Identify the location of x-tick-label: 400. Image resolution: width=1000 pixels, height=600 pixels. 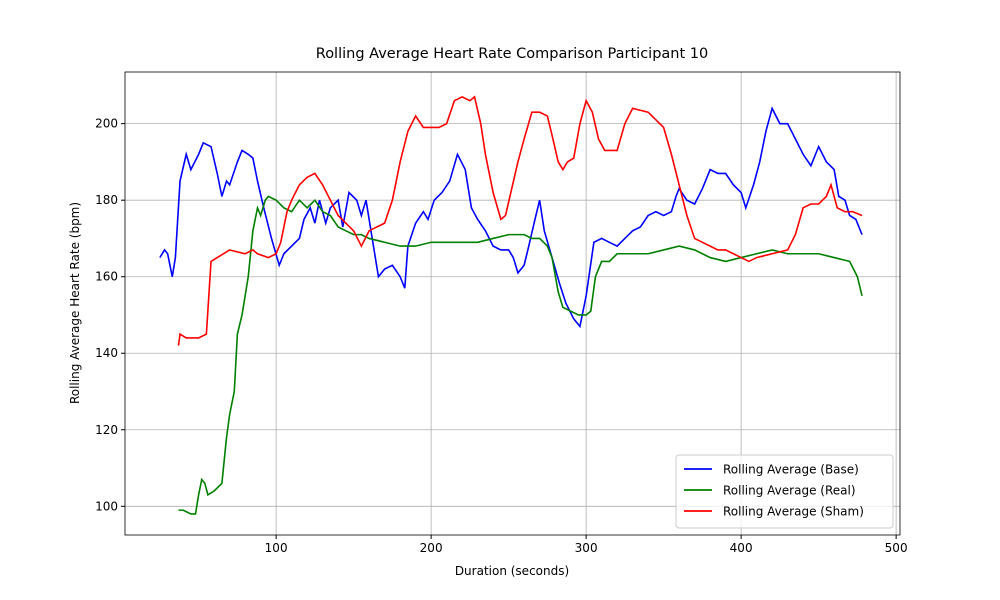
(741, 548).